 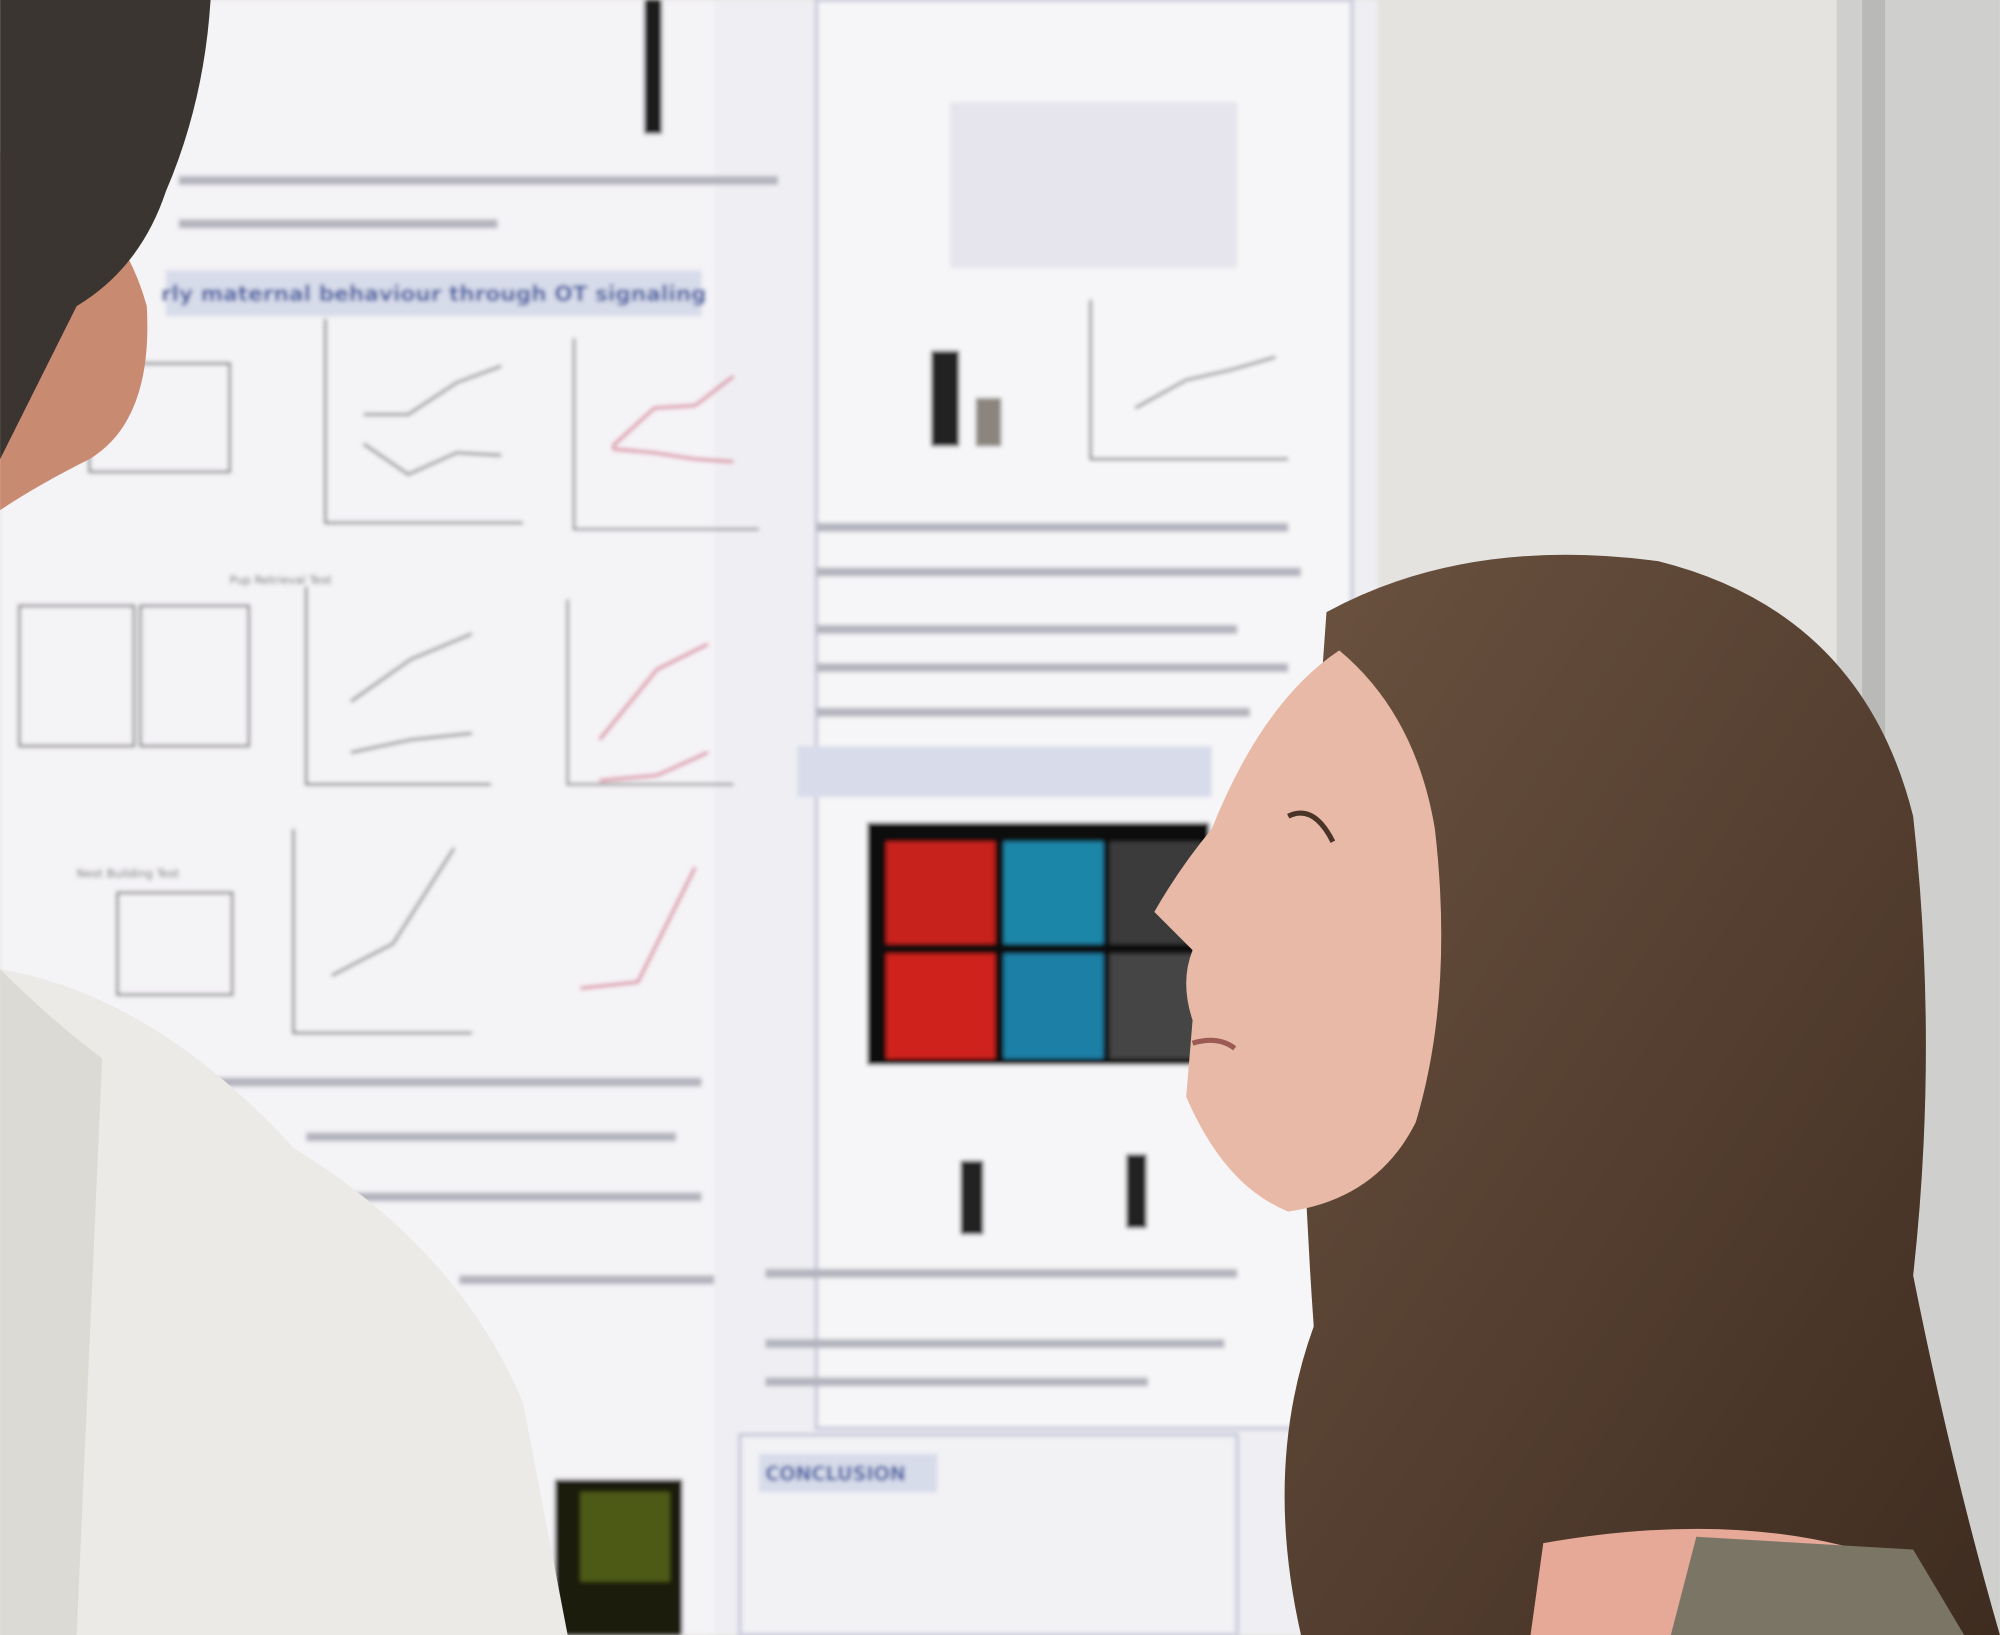 I want to click on micrograph-gray, so click(x=1155, y=1006).